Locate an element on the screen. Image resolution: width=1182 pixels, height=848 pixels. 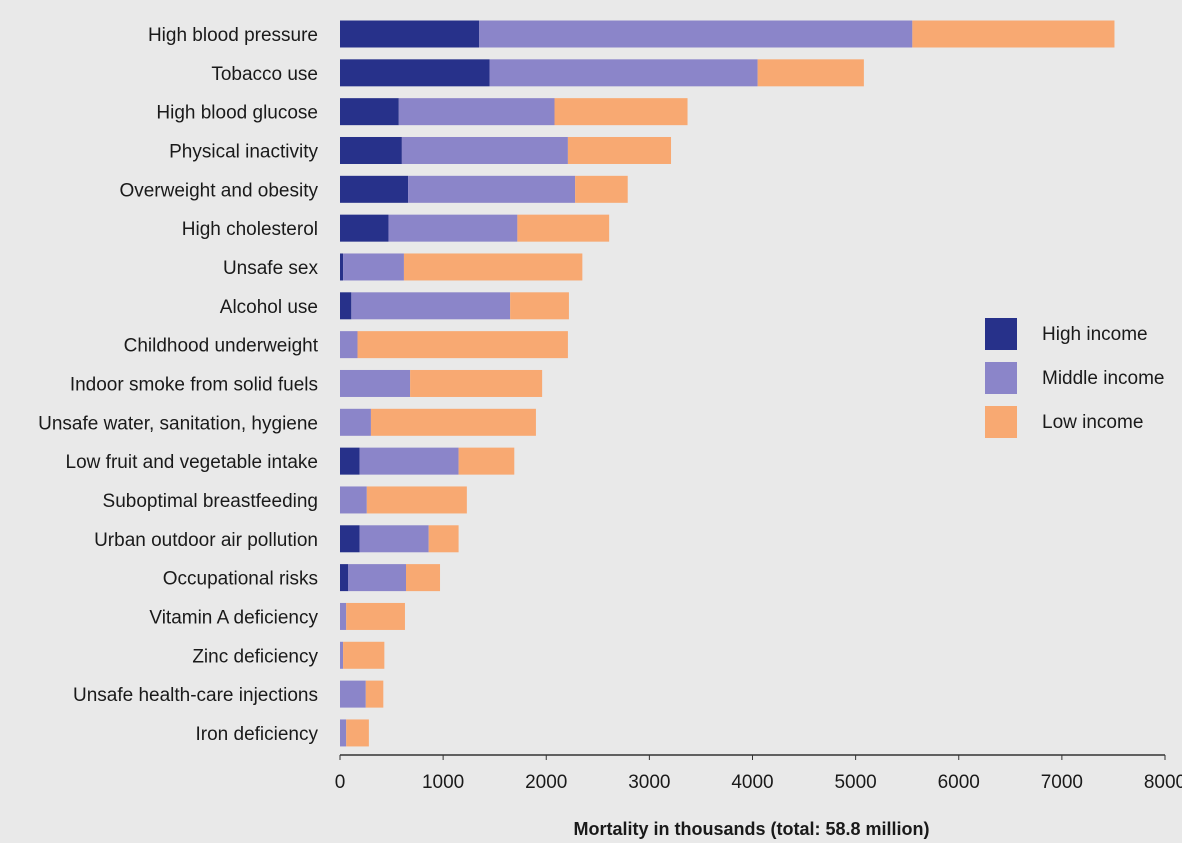
x-tick-label: 3000 is located at coordinates (649, 782).